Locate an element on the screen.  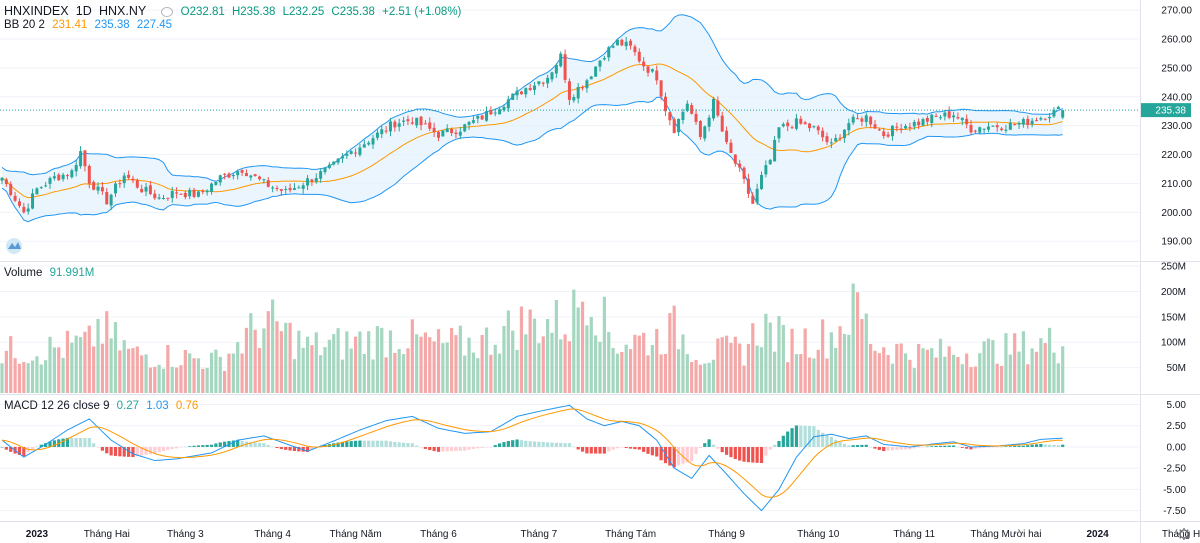
price-tick-label: 250.00 is located at coordinates (1176, 68).